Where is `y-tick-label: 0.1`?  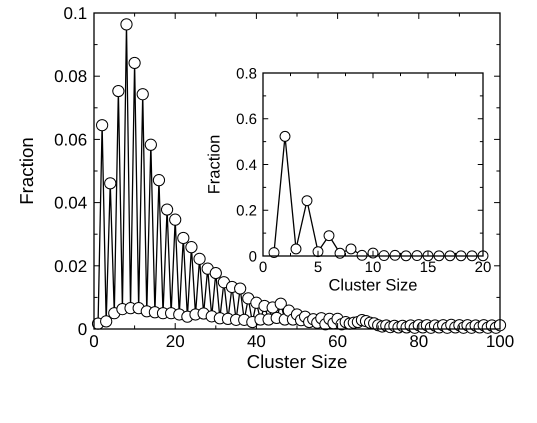 y-tick-label: 0.1 is located at coordinates (76, 13).